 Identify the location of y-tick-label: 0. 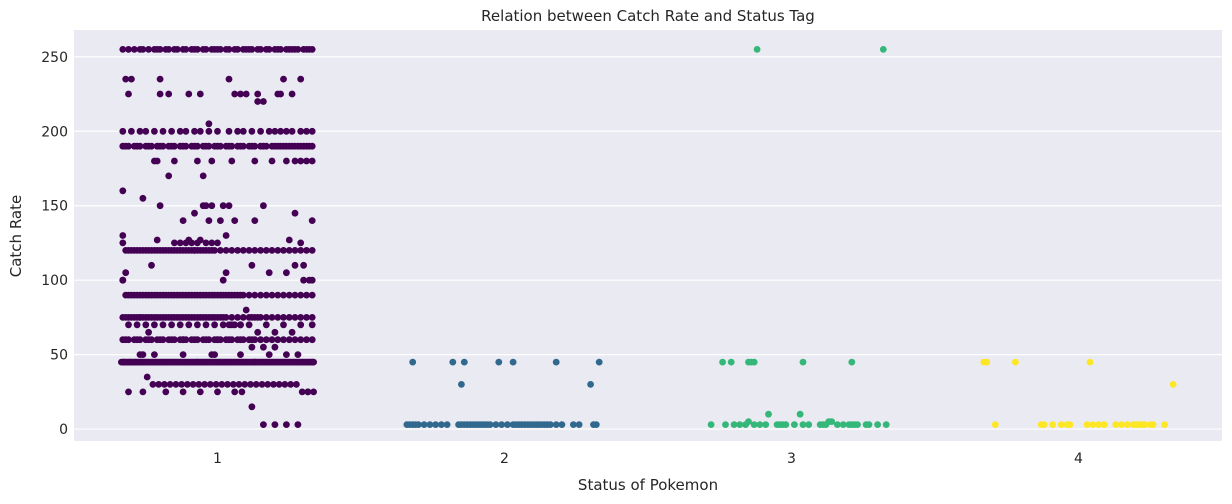
(63, 430).